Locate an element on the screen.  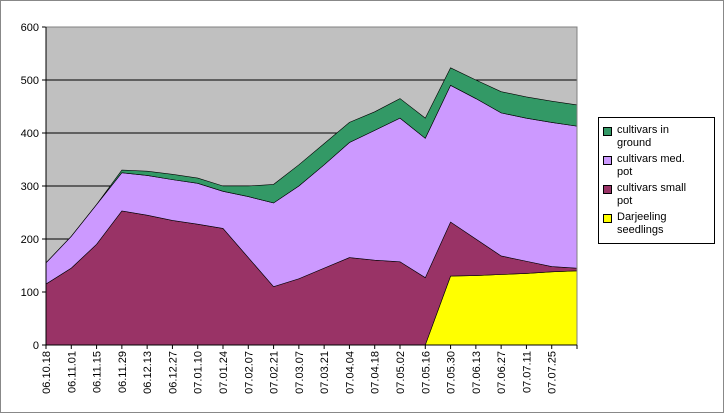
x-tick-label: 06.11.01 is located at coordinates (72, 372).